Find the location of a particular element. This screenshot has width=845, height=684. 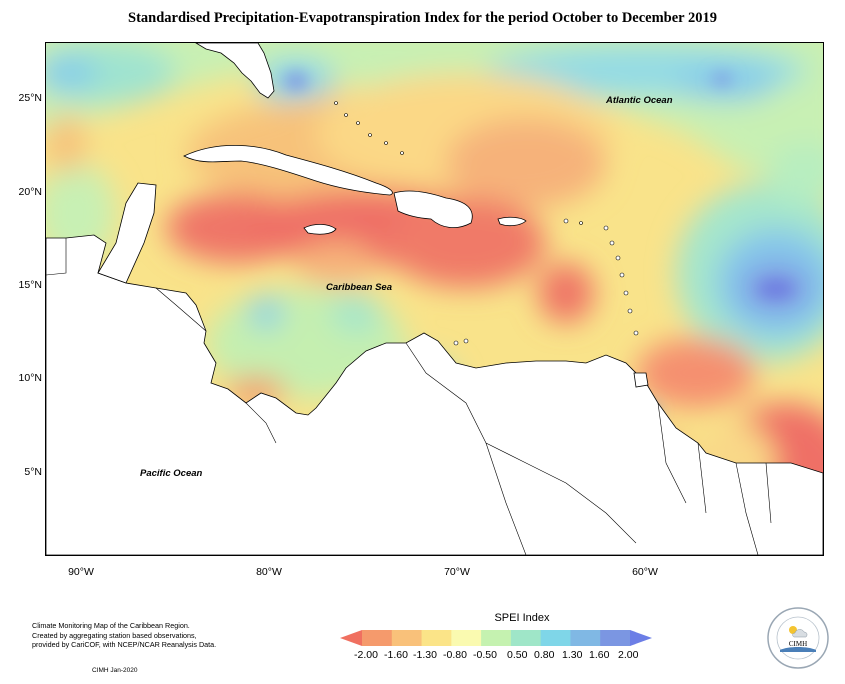

label-caribbean-sea: Caribbean Sea is located at coordinates (359, 287).